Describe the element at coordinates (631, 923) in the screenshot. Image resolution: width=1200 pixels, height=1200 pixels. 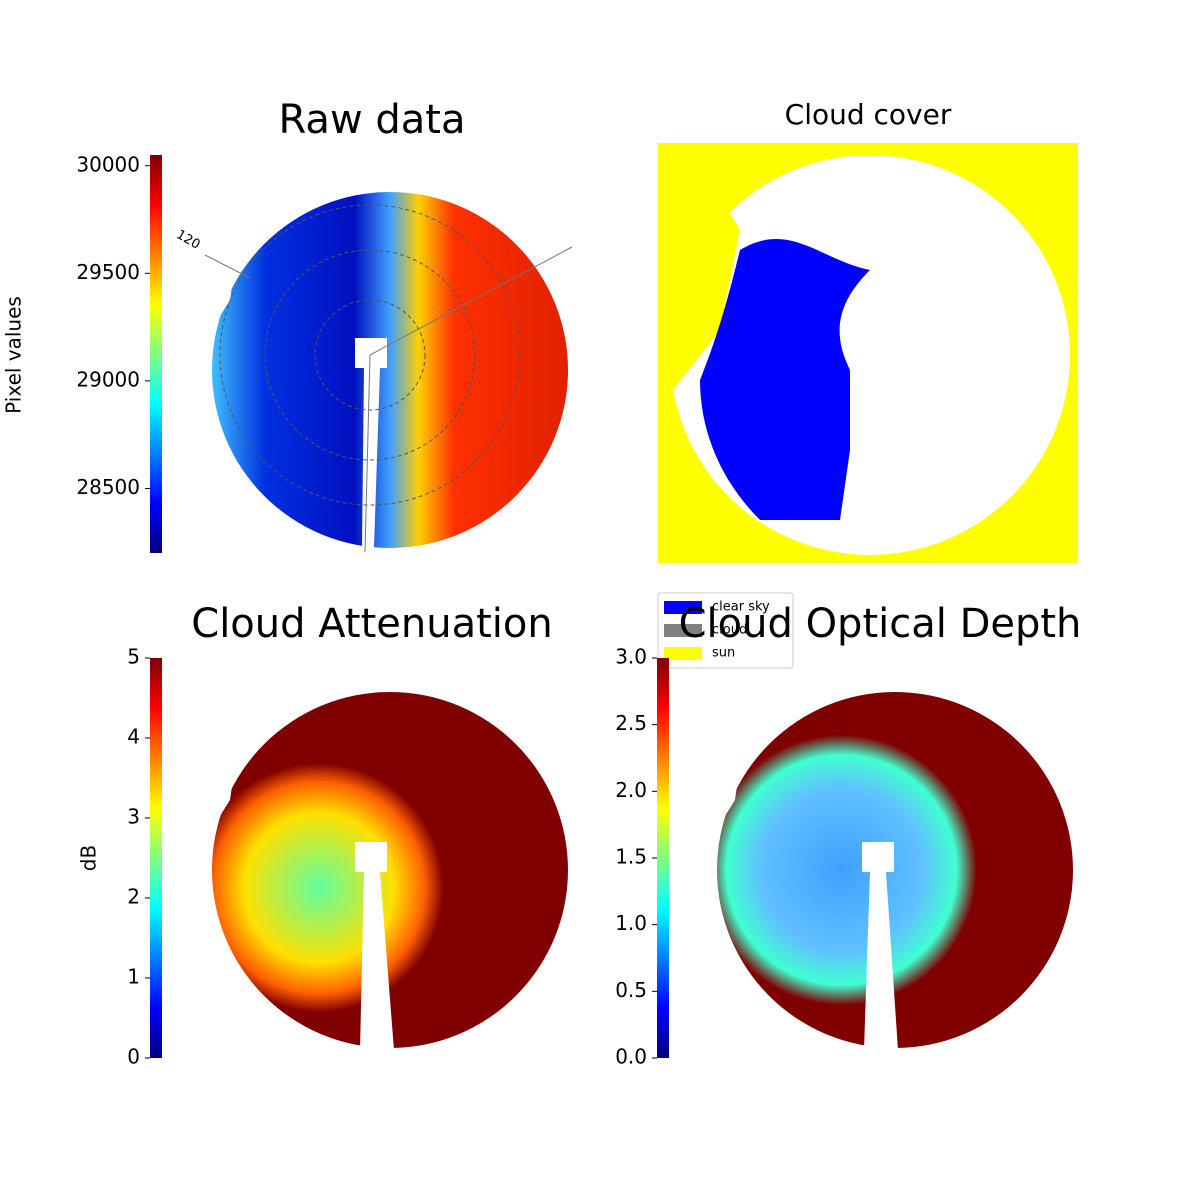
I see `y-tick-label: 1.0` at that location.